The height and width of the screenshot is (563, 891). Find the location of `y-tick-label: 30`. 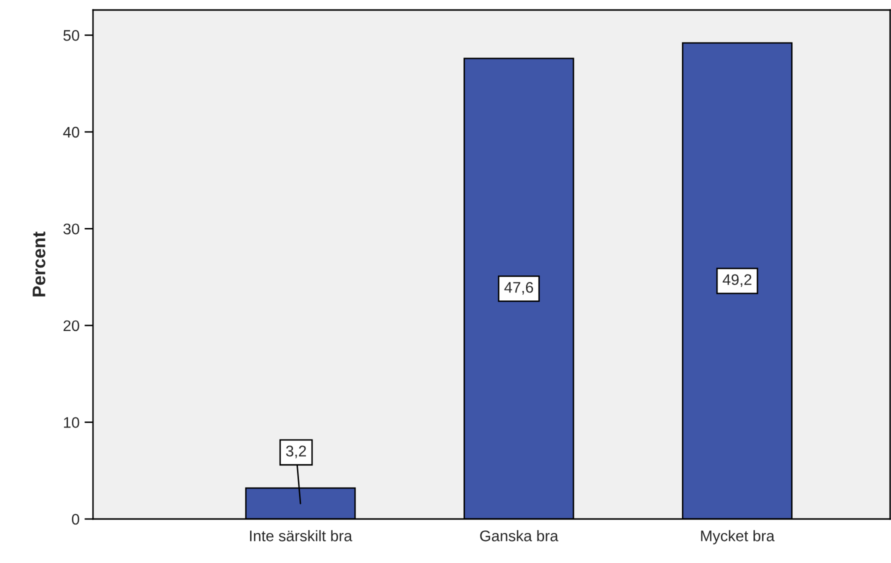

y-tick-label: 30 is located at coordinates (71, 229).